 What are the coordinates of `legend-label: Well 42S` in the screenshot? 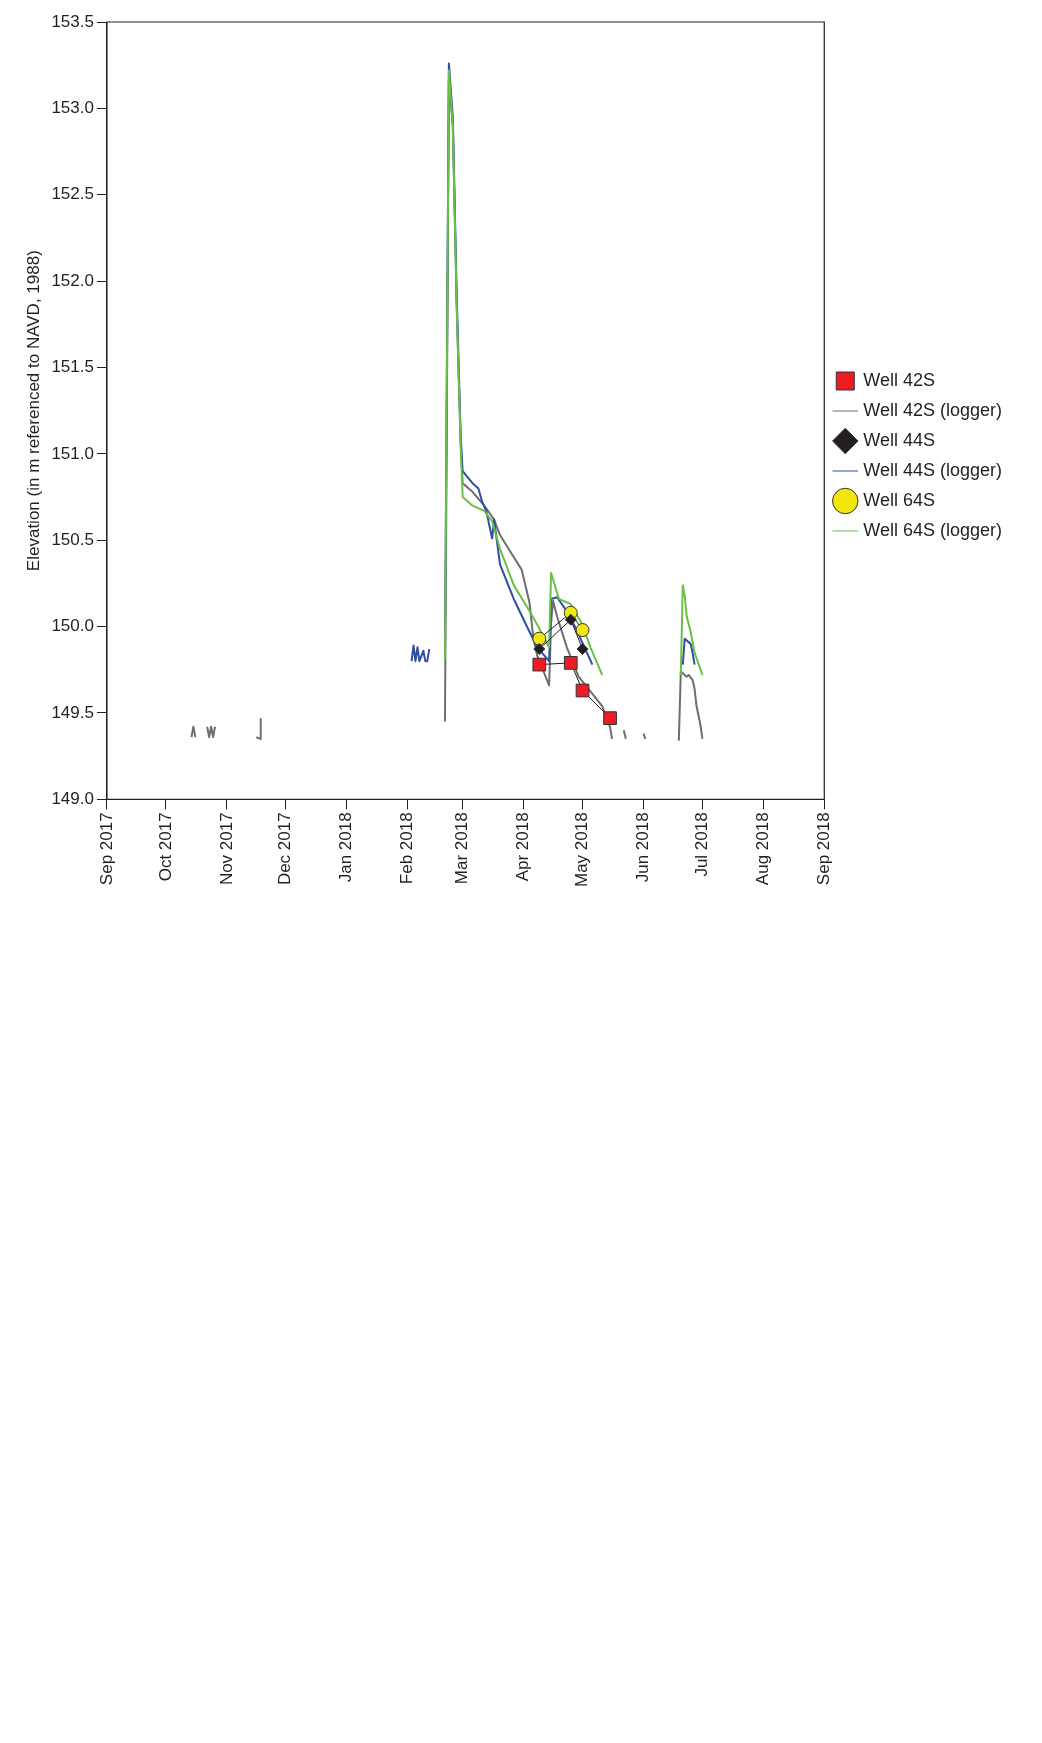 It's located at (899, 379).